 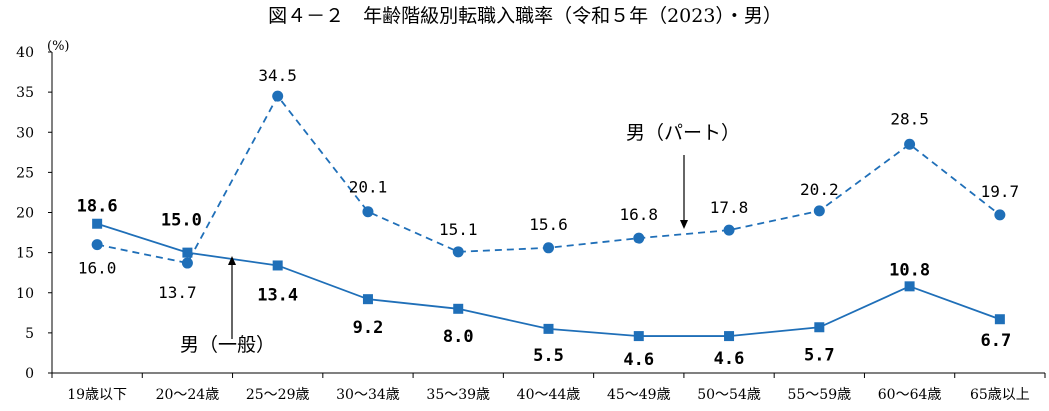 I want to click on x-tick-label: 35～39歳, so click(x=458, y=395).